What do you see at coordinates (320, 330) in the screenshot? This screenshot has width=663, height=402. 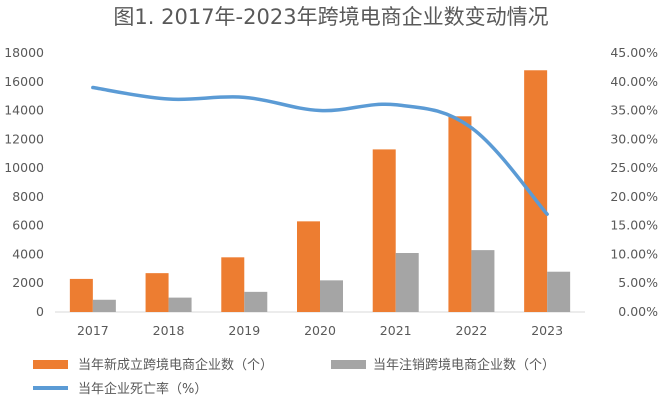 I see `x-tick-label: 2020` at bounding box center [320, 330].